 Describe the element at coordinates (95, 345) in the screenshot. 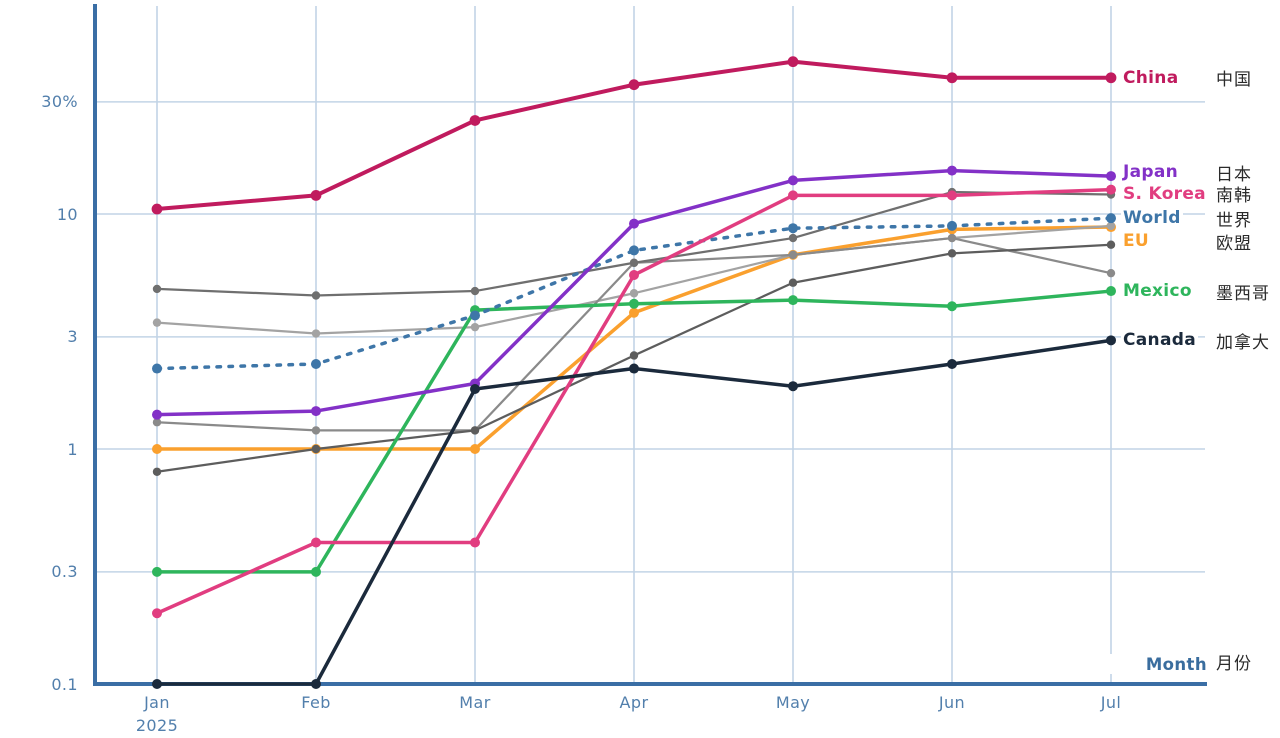

I see `y-axis-line` at that location.